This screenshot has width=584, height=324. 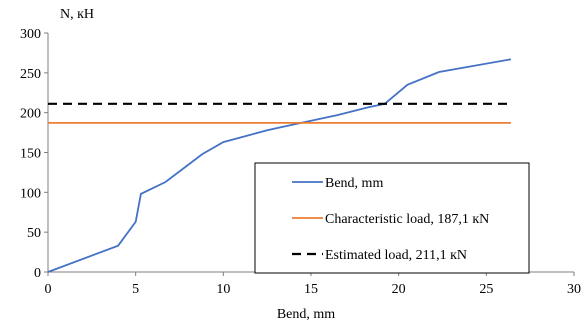 I want to click on y-tick-label: 300, so click(x=30, y=34).